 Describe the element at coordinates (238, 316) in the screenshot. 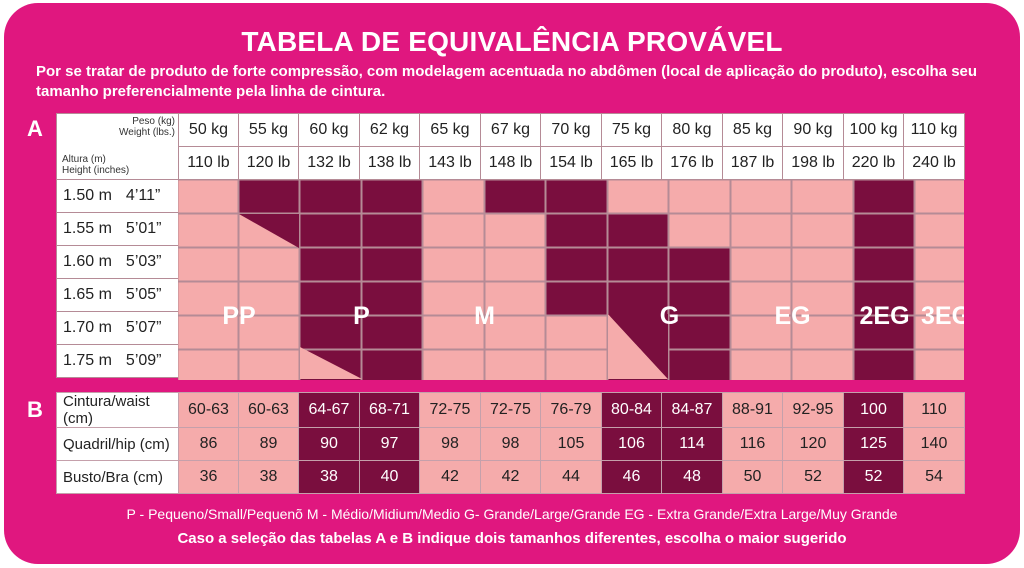

I see `size-label: PP` at that location.